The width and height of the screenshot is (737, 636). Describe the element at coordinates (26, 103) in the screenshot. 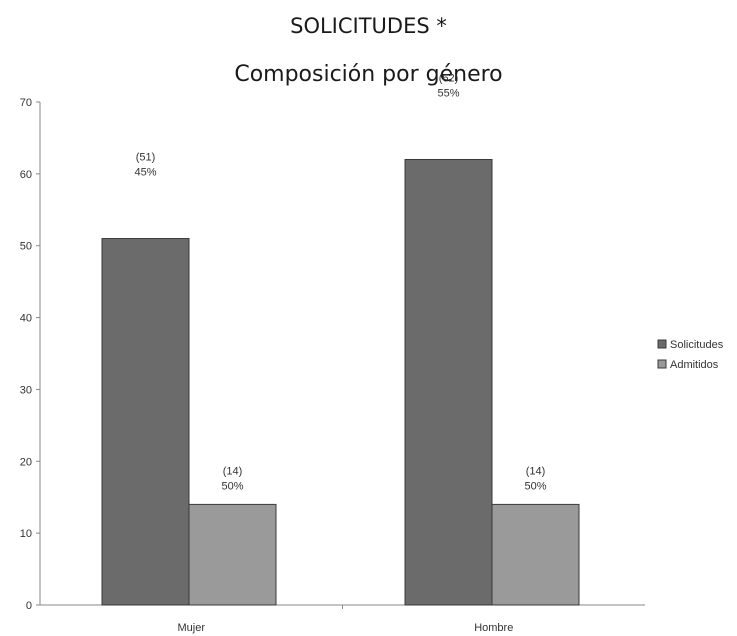

I see `y-tick-label: 70` at that location.